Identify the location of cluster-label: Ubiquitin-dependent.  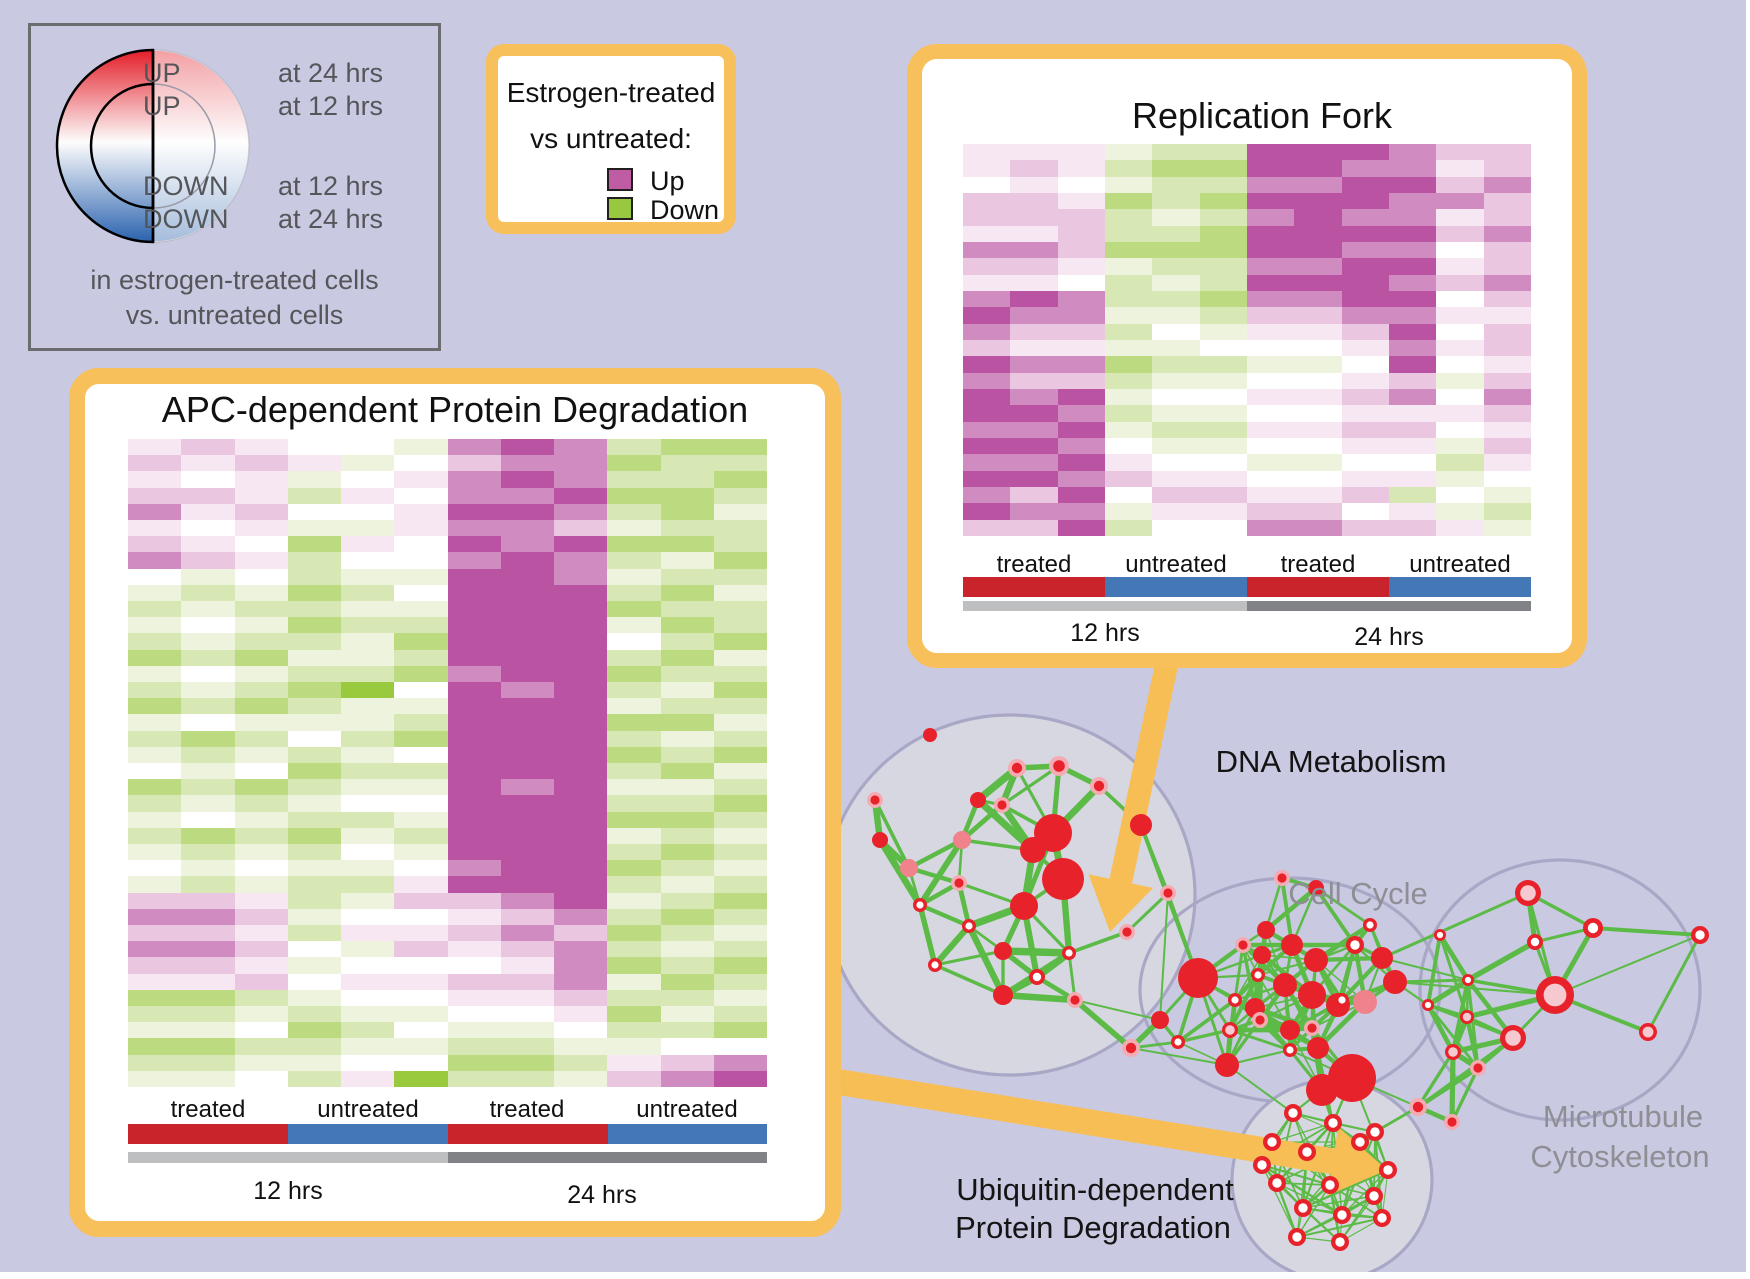
(1095, 1189).